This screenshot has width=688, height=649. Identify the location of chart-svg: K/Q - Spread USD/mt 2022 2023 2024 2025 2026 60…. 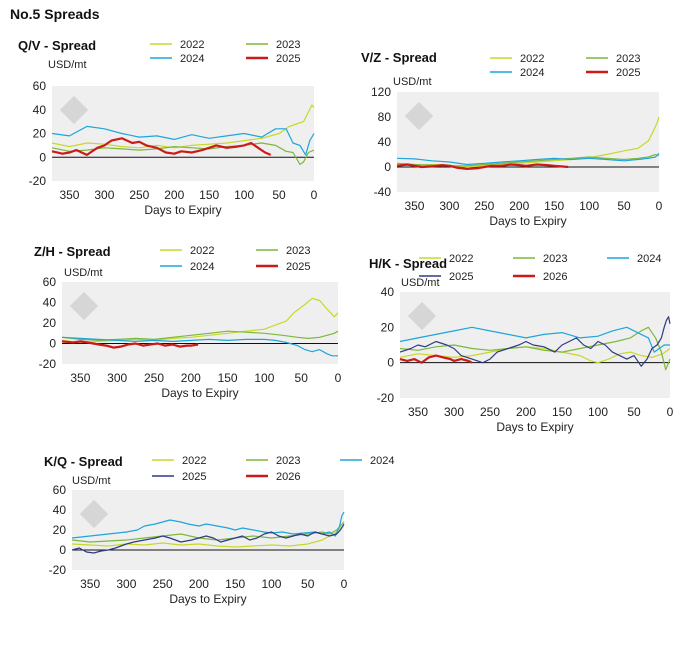
(219, 530).